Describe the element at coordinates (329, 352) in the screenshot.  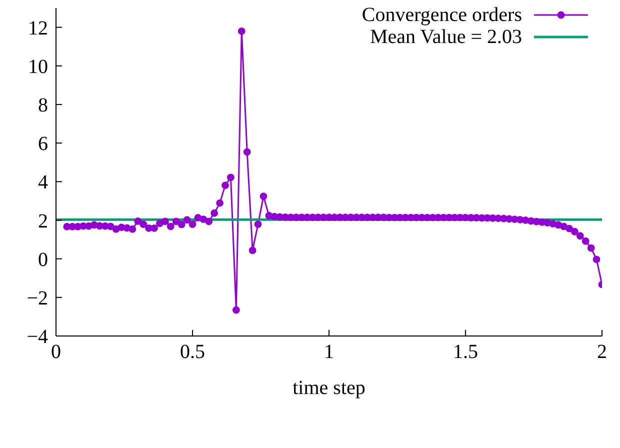
I see `x-tick-label: 1` at that location.